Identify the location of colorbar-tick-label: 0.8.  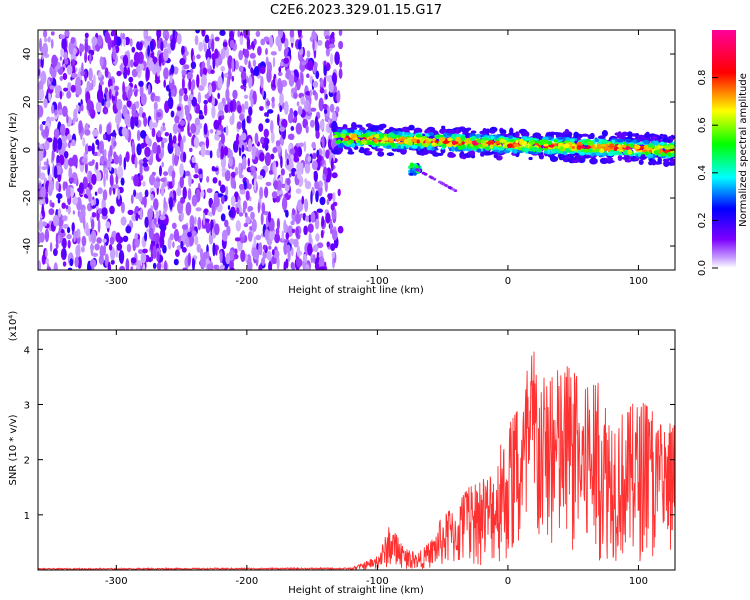
(702, 78).